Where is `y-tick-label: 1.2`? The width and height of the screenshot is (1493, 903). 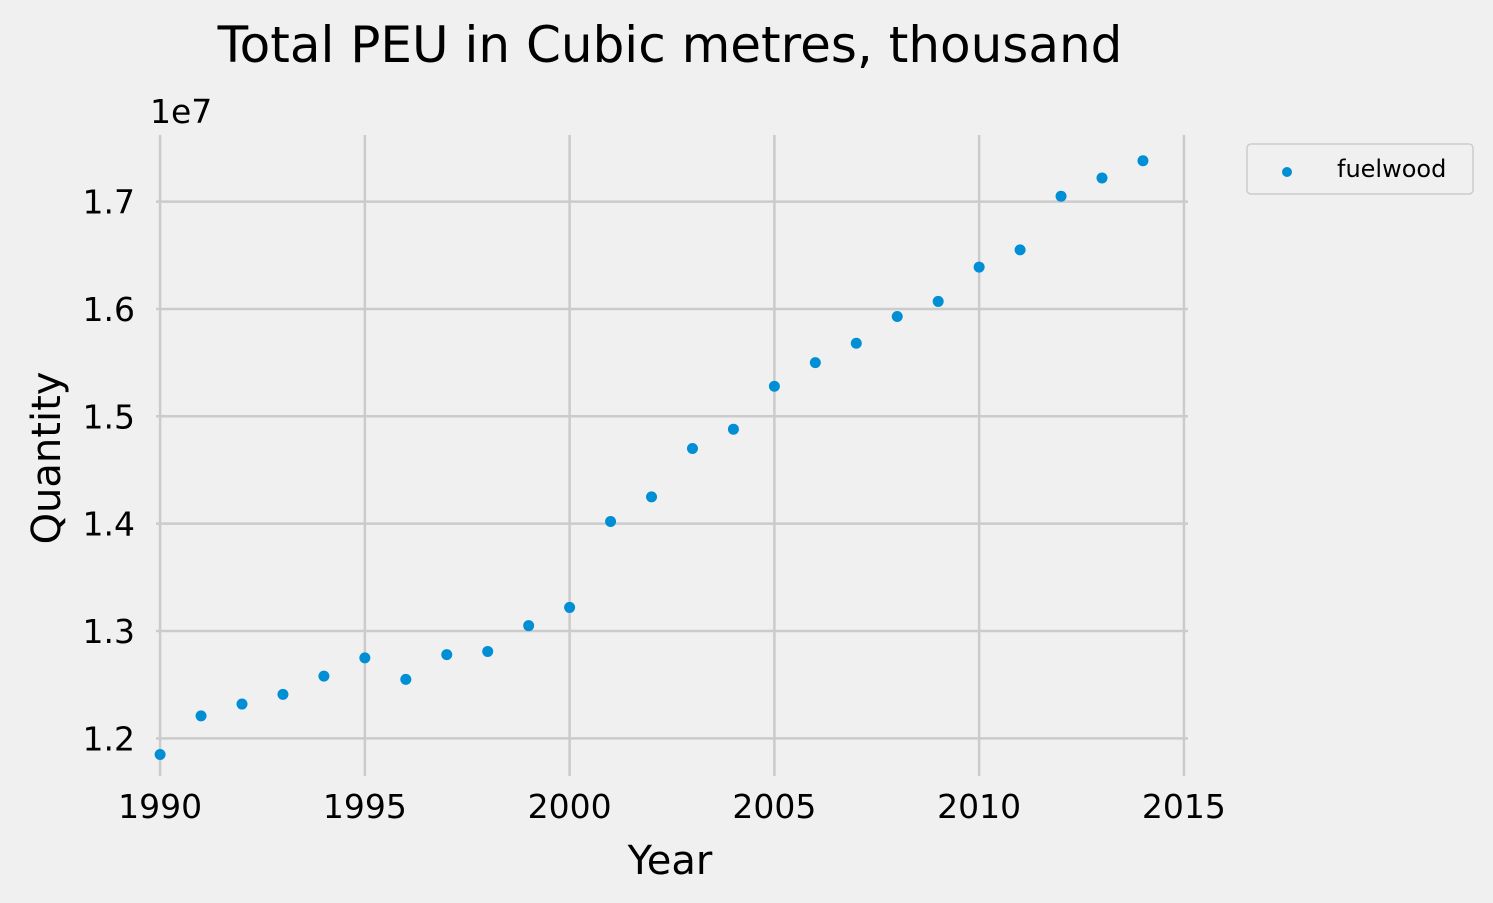 y-tick-label: 1.2 is located at coordinates (109, 738).